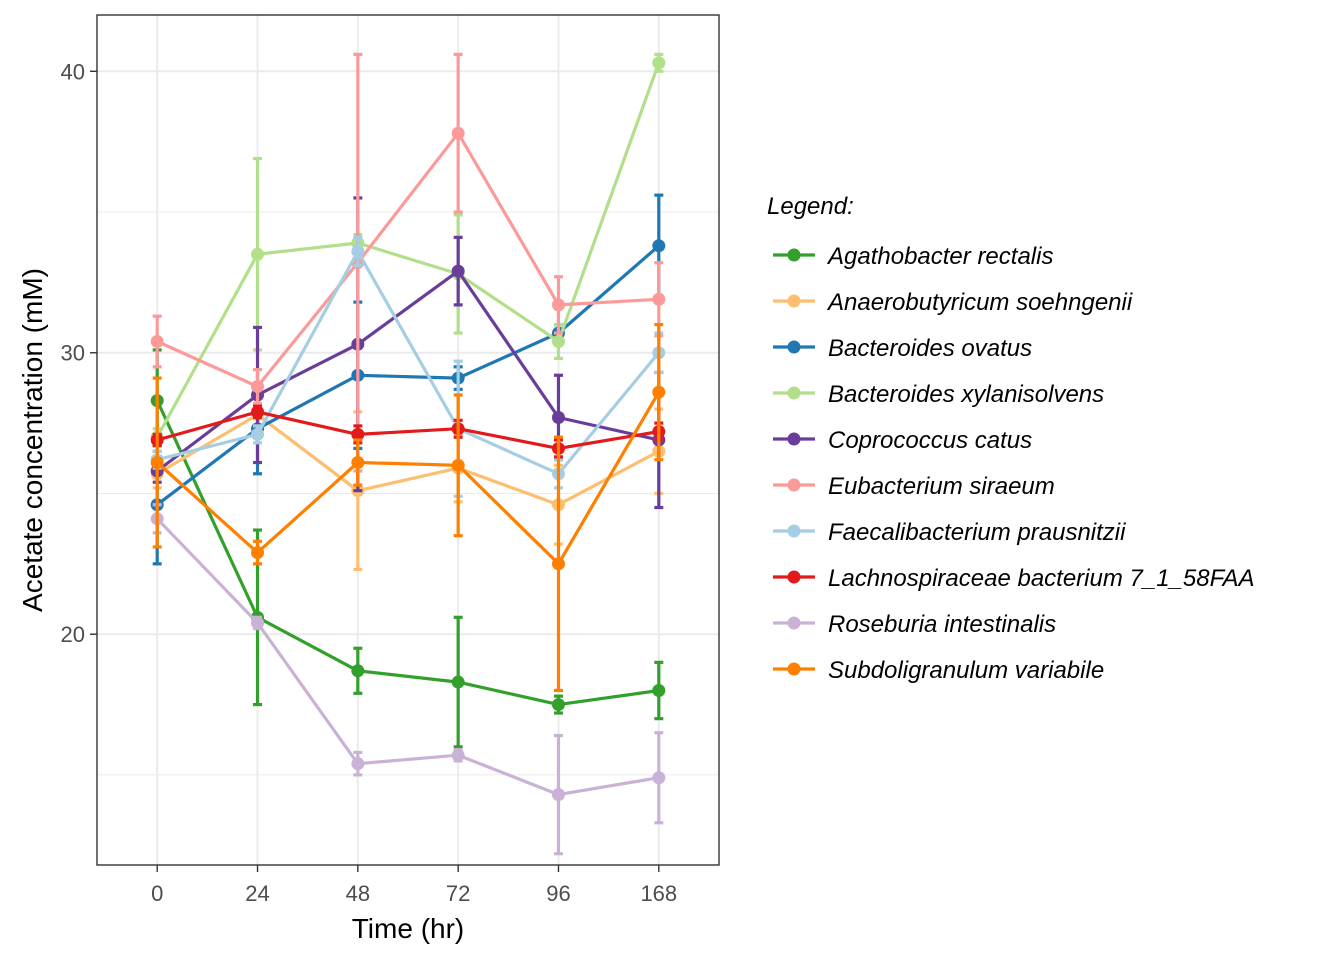 This screenshot has height=960, width=1344. What do you see at coordinates (942, 624) in the screenshot?
I see `legend-label: Roseburia intestinalis` at bounding box center [942, 624].